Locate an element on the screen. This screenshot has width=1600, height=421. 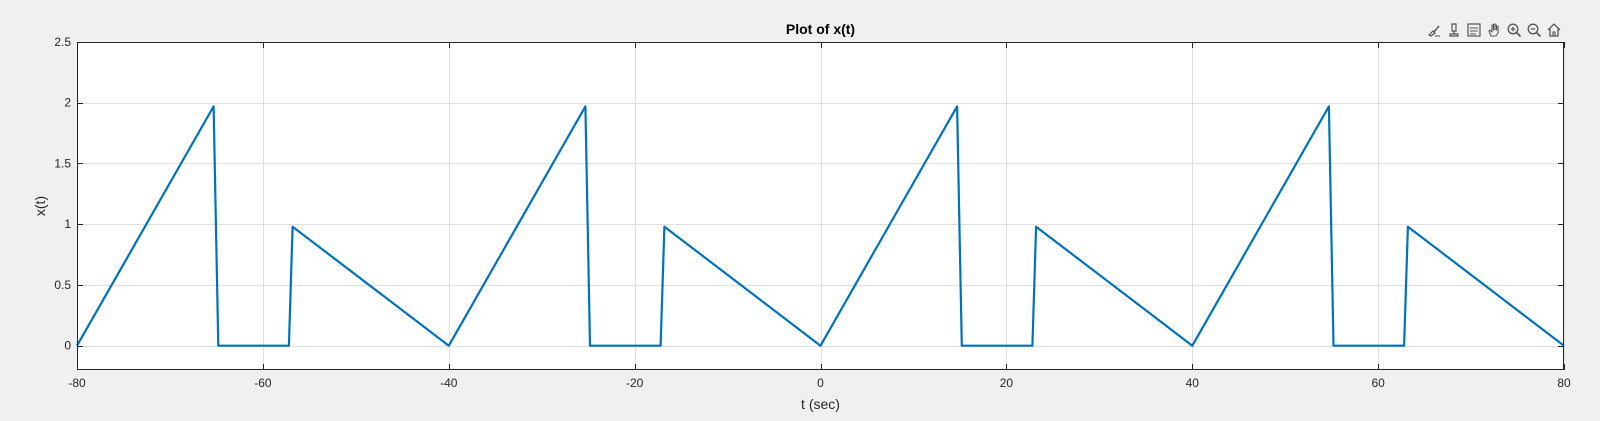
y-tick-label: 0.5 is located at coordinates (62, 285).